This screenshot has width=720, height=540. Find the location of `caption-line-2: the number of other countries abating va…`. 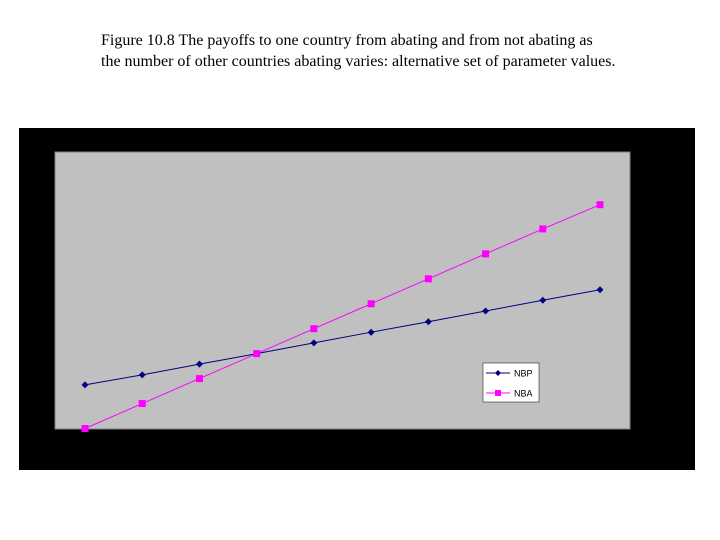

caption-line-2: the number of other countries abating va… is located at coordinates (358, 61).